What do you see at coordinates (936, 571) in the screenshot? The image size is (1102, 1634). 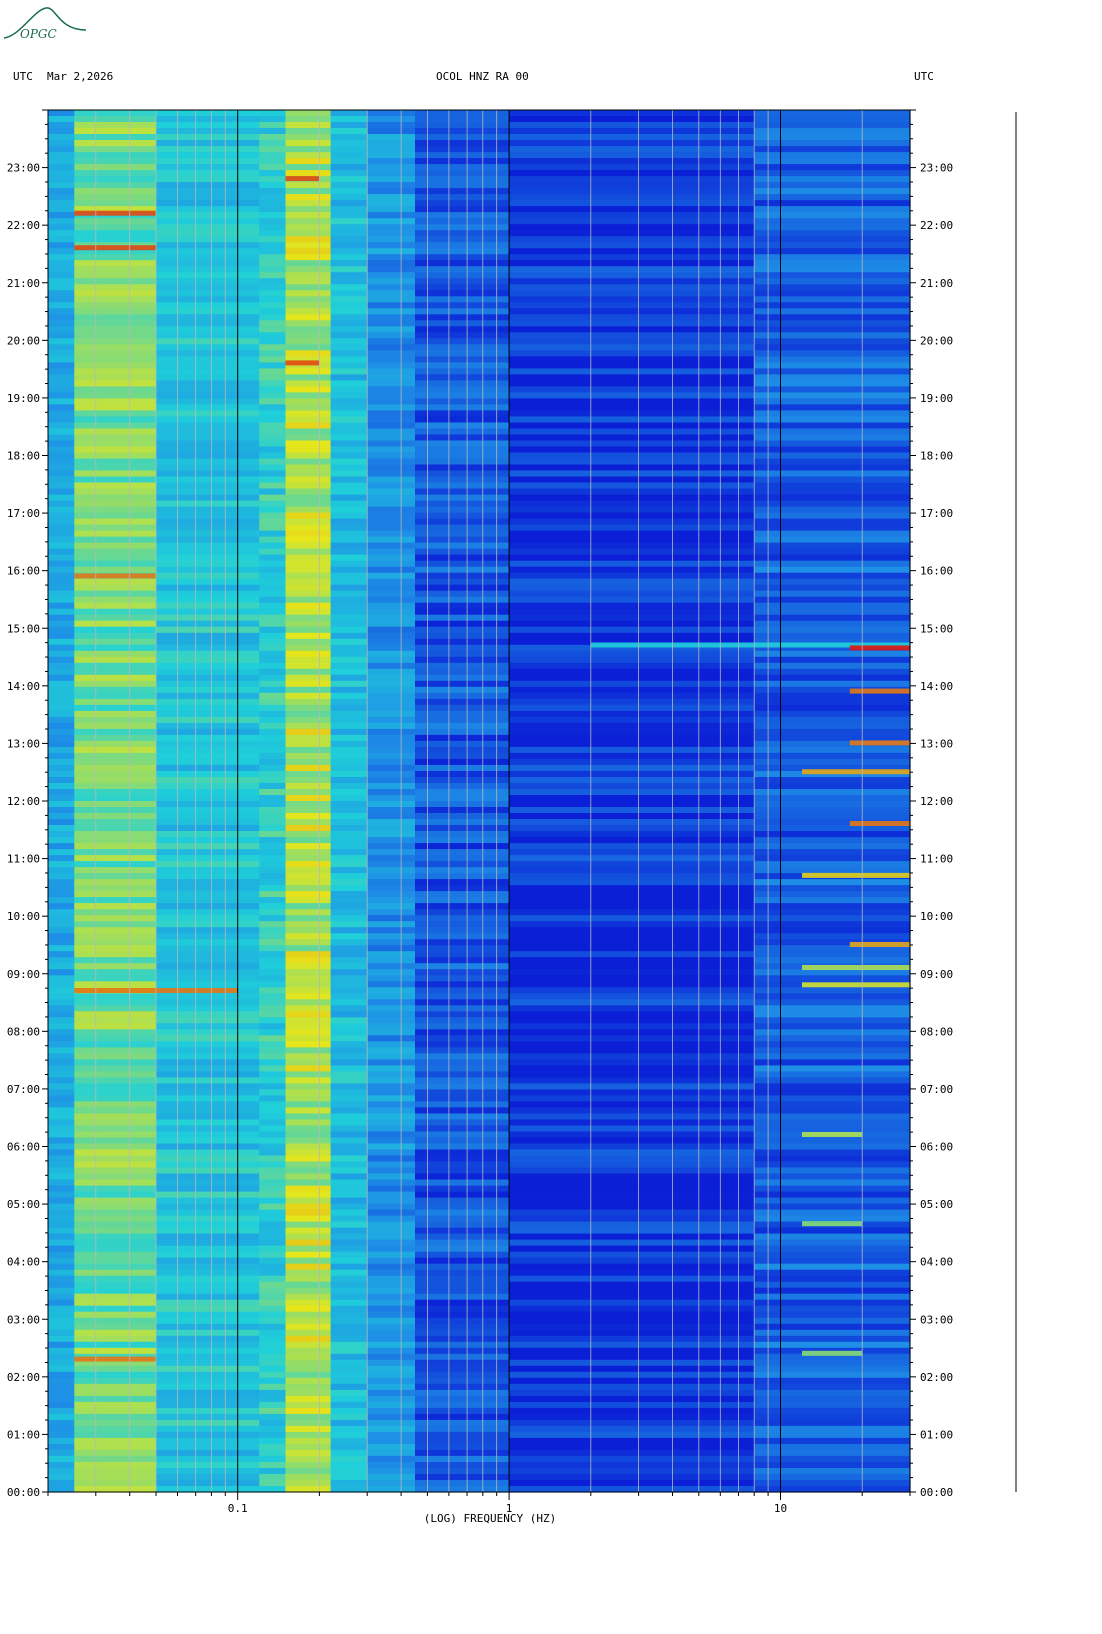 I see `y-tick-label: 16:00` at bounding box center [936, 571].